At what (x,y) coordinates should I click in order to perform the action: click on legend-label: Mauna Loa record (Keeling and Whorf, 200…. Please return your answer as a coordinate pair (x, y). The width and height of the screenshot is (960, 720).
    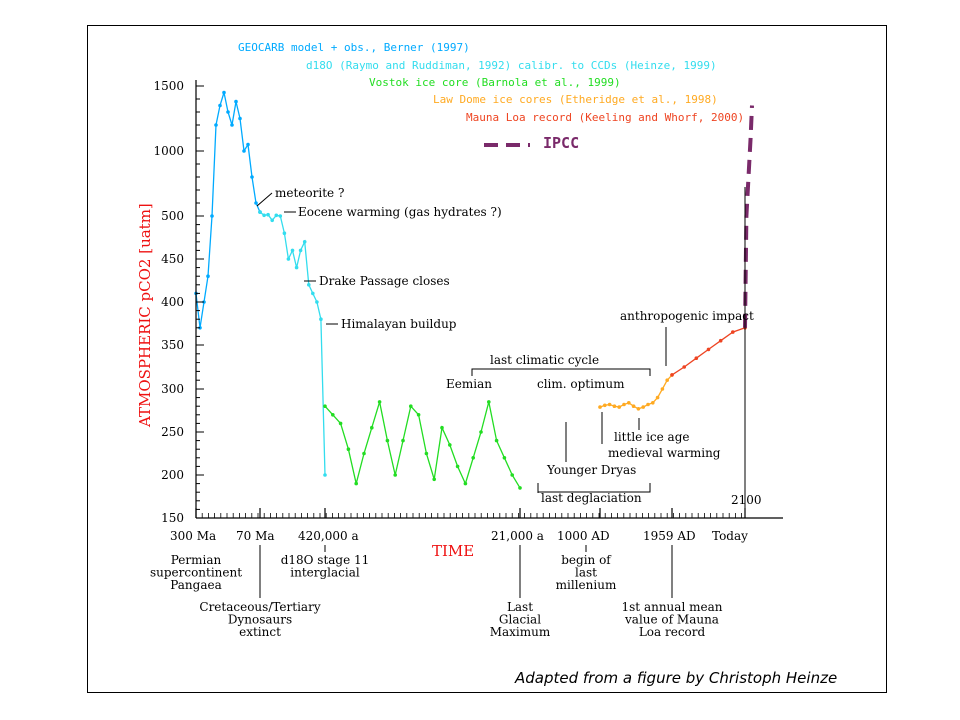
    Looking at the image, I should click on (605, 117).